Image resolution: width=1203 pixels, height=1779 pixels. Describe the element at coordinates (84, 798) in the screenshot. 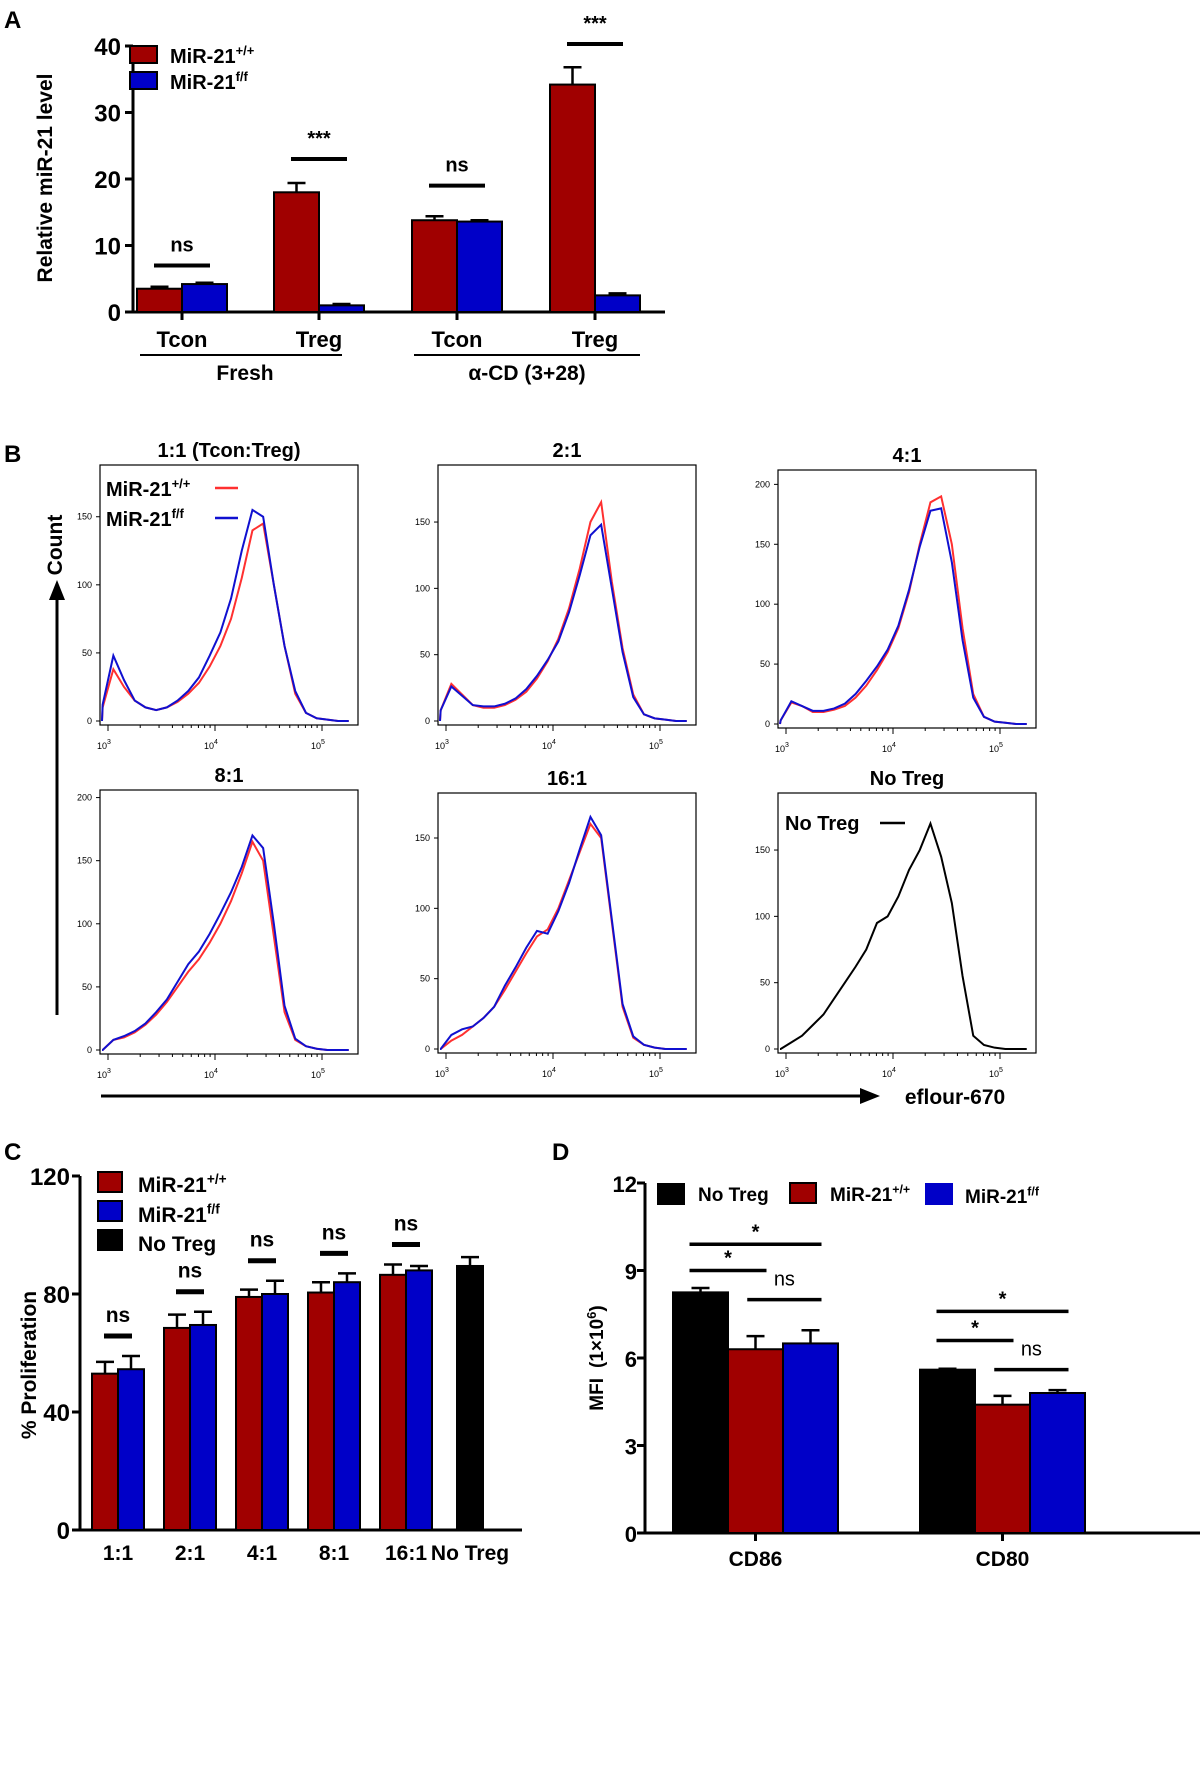

I see `y-tick-label: 200` at that location.